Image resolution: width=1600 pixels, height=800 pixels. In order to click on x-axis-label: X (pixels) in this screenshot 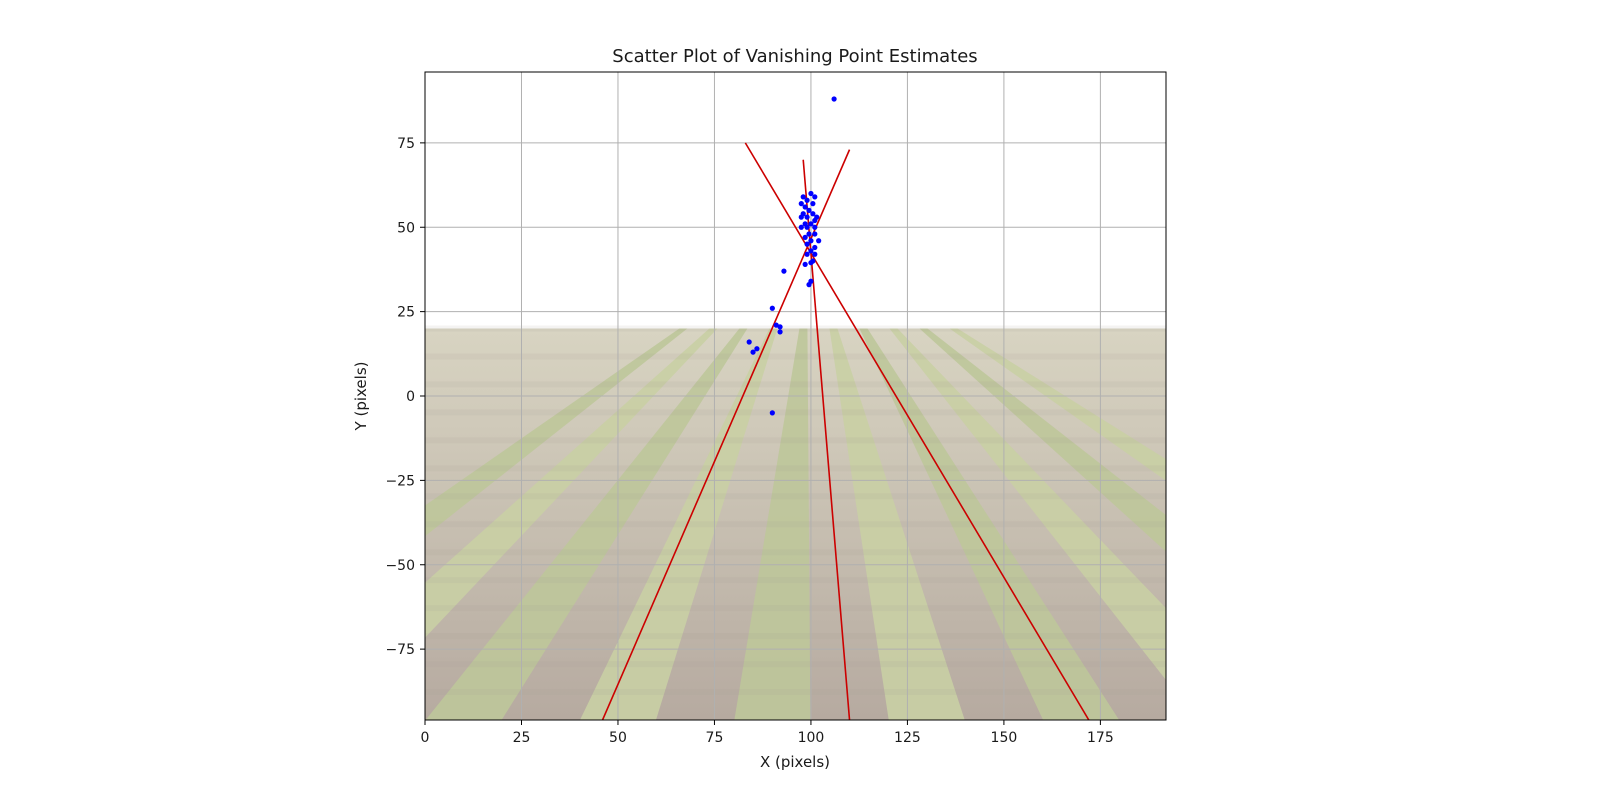, I will do `click(795, 762)`.